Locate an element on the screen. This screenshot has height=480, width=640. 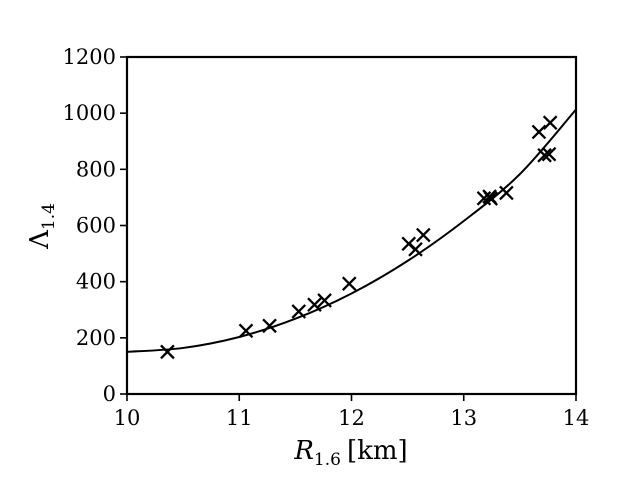
x-tick-label: 12 is located at coordinates (351, 418).